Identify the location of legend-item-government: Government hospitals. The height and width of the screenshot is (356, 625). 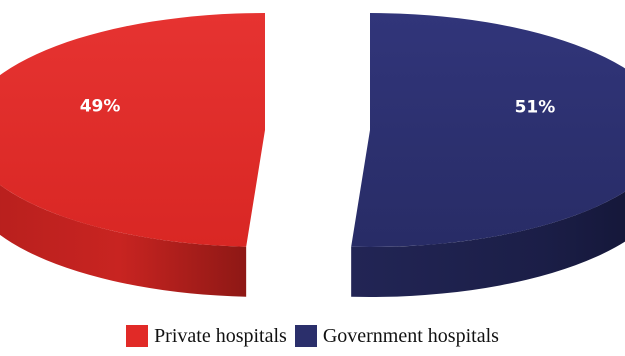
(396, 336).